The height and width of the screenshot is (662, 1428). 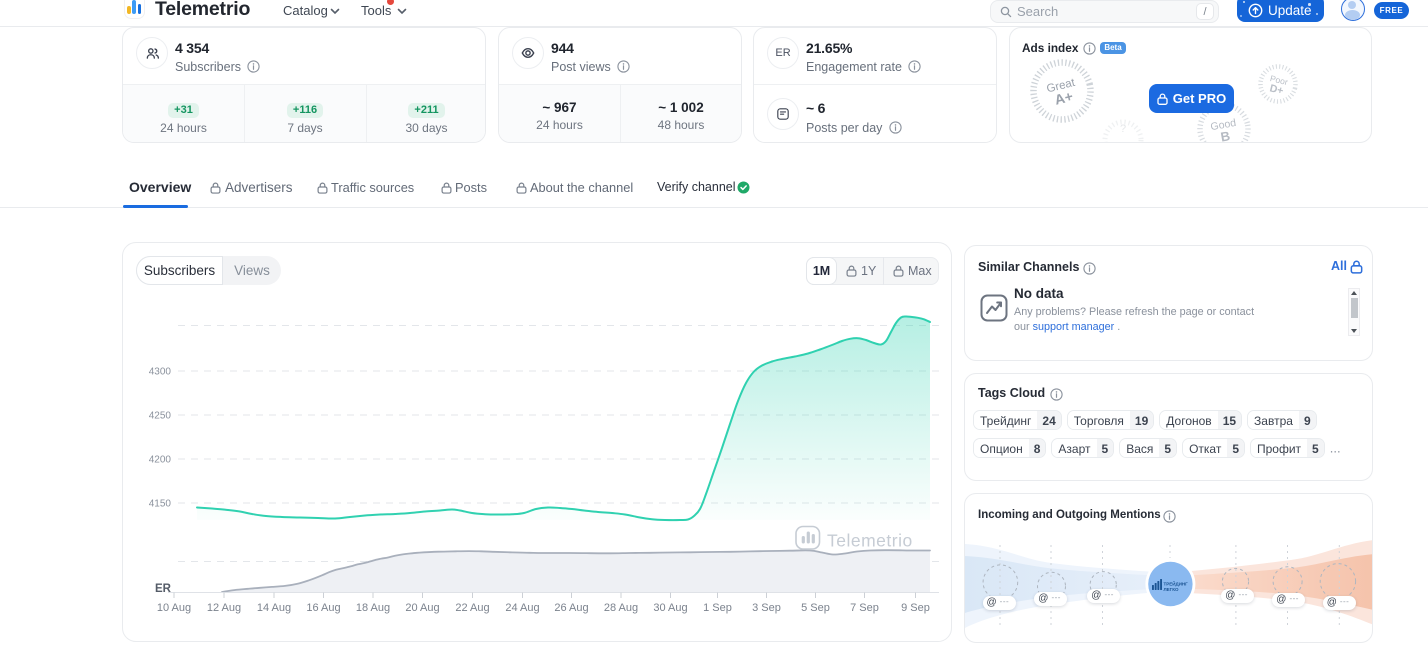 What do you see at coordinates (717, 608) in the screenshot?
I see `svg-text: 1 Sep` at bounding box center [717, 608].